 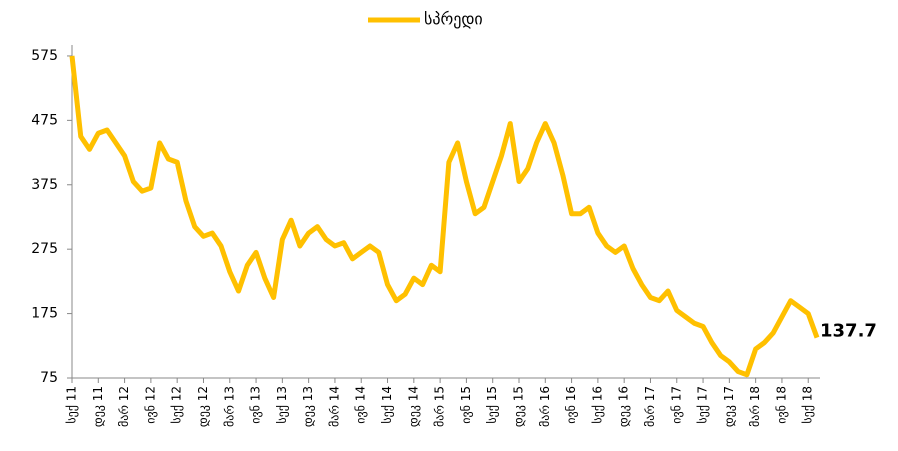 I want to click on x-tick-label: დეკ 13, so click(x=308, y=406).